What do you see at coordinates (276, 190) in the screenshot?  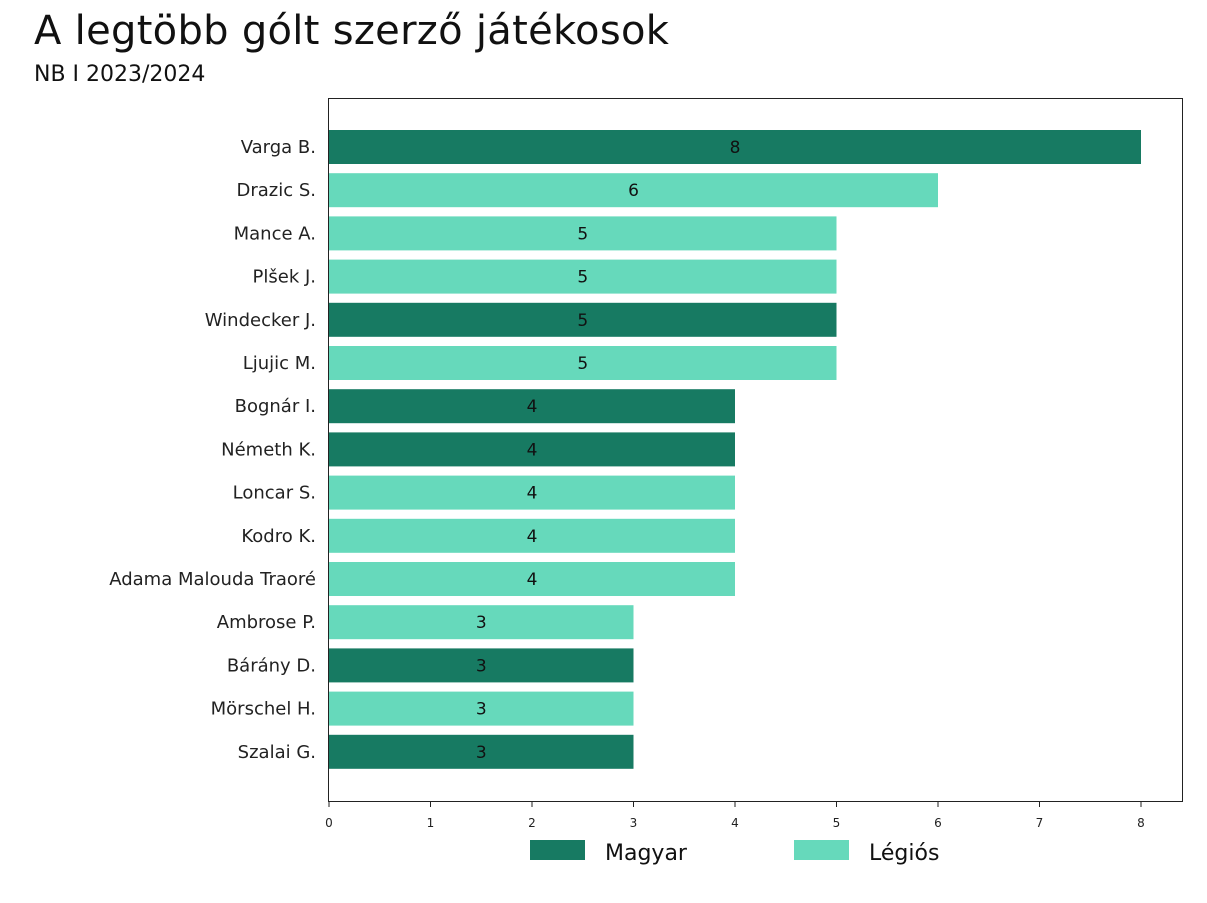 I see `y-tick-label: Drazic S.` at bounding box center [276, 190].